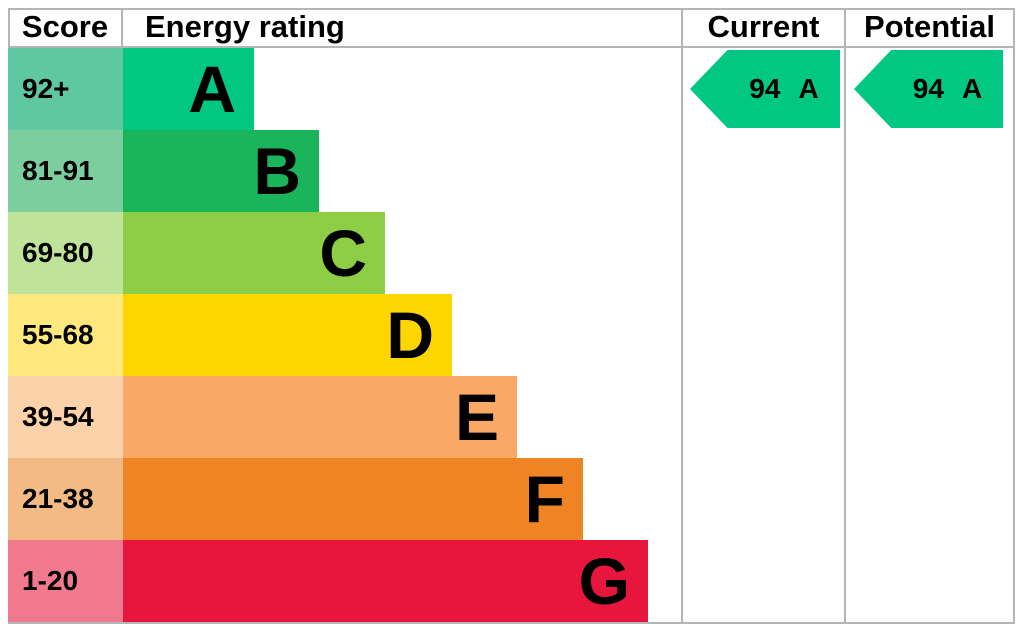  I want to click on potential-column-left-line, so click(845, 316).